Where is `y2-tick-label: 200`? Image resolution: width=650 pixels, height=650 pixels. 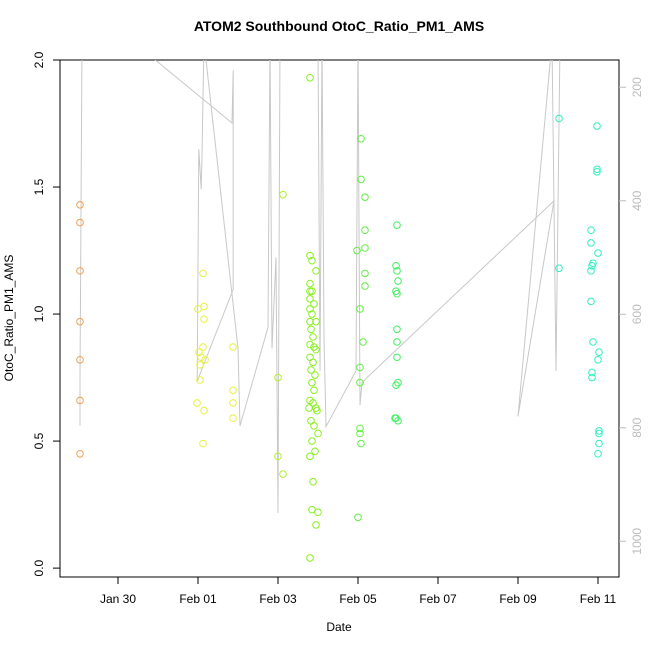 y2-tick-label: 200 is located at coordinates (637, 87).